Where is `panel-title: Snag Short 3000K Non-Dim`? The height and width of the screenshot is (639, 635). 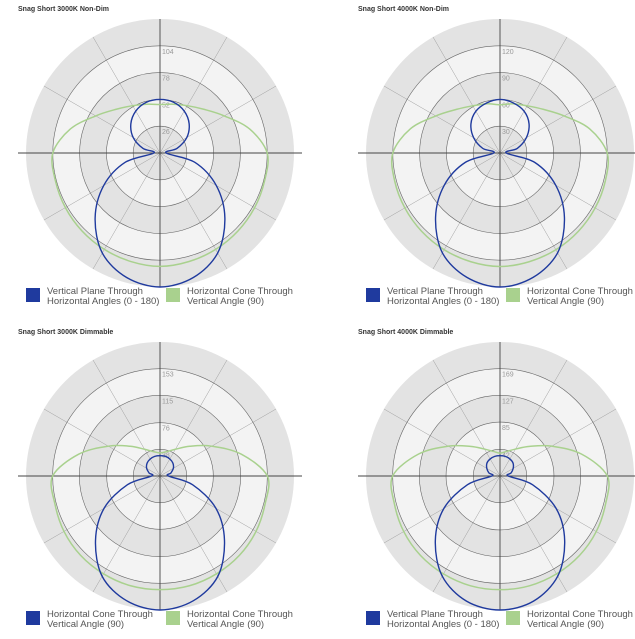 panel-title: Snag Short 3000K Non-Dim is located at coordinates (64, 9).